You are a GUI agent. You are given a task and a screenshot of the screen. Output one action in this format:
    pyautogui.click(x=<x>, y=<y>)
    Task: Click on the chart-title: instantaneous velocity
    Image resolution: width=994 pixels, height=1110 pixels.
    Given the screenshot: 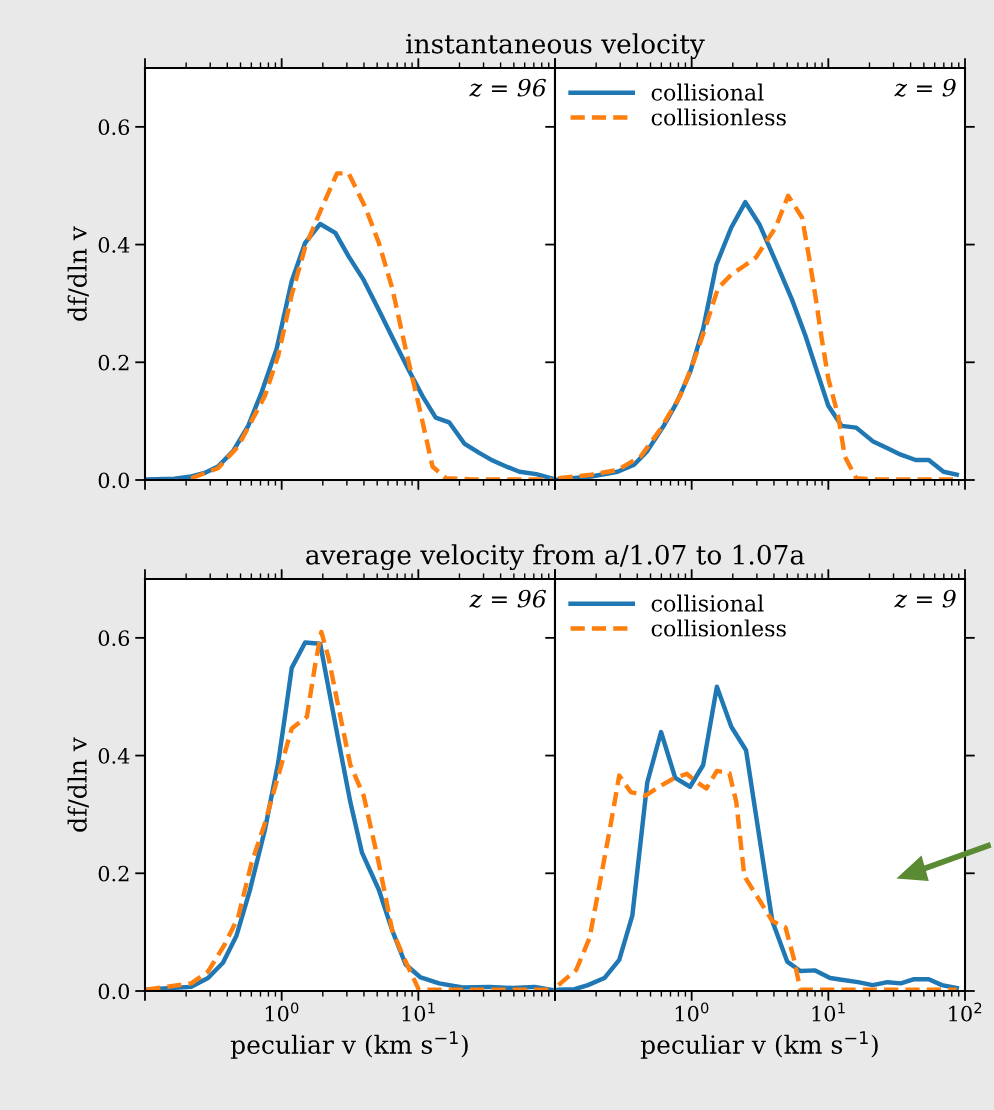 What is the action you would take?
    pyautogui.click(x=555, y=46)
    